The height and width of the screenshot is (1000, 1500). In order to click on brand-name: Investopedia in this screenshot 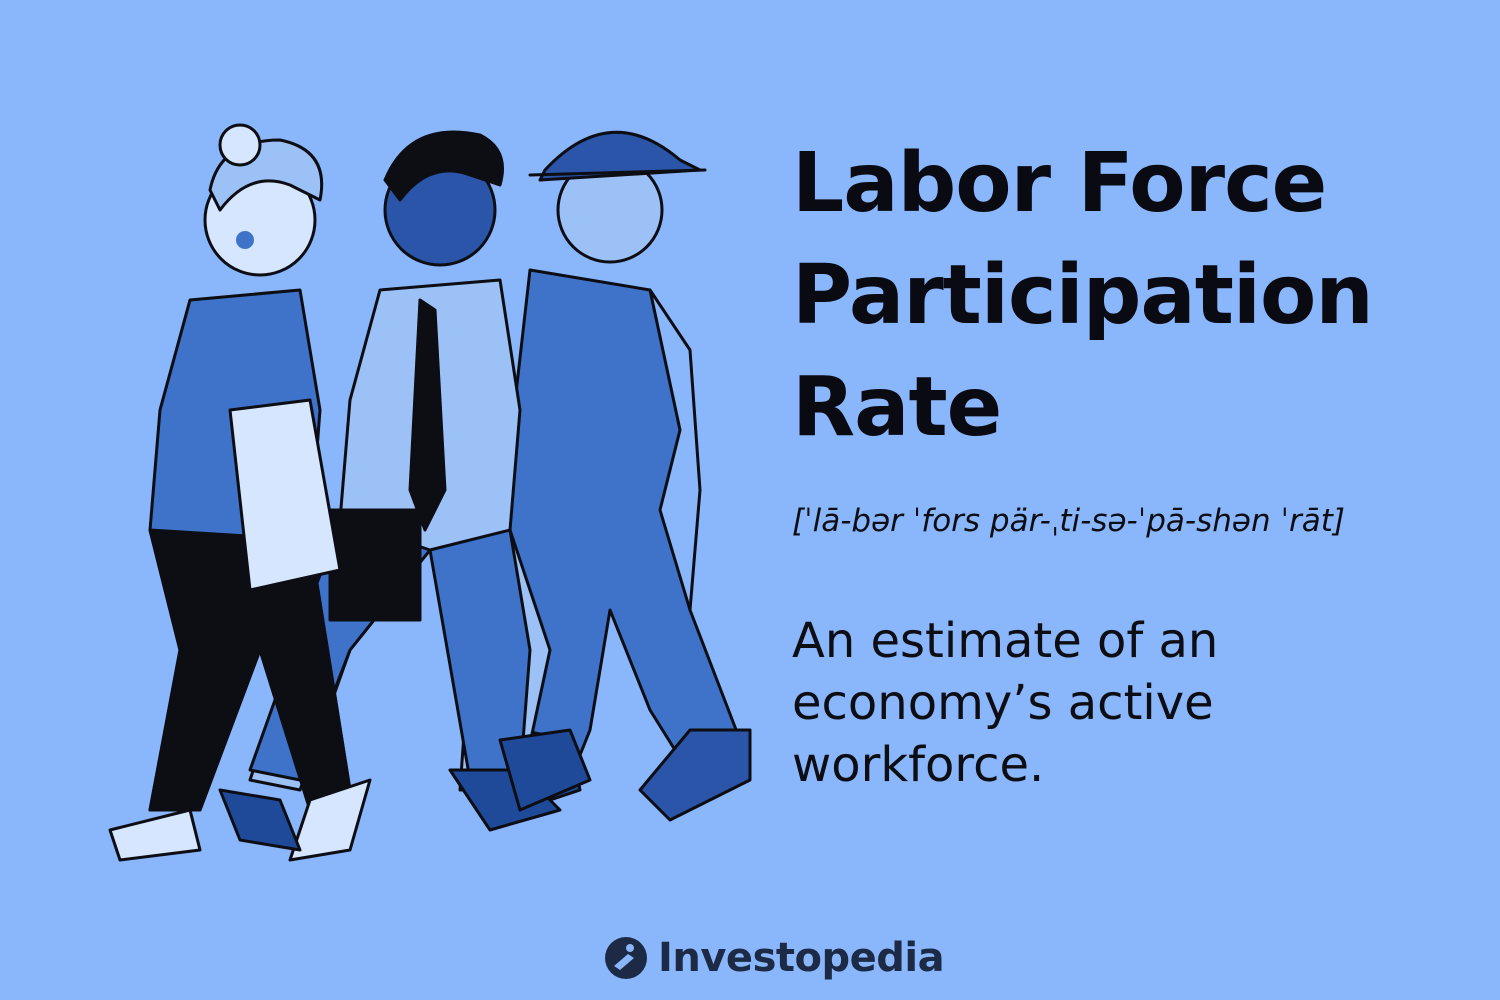, I will do `click(801, 958)`.